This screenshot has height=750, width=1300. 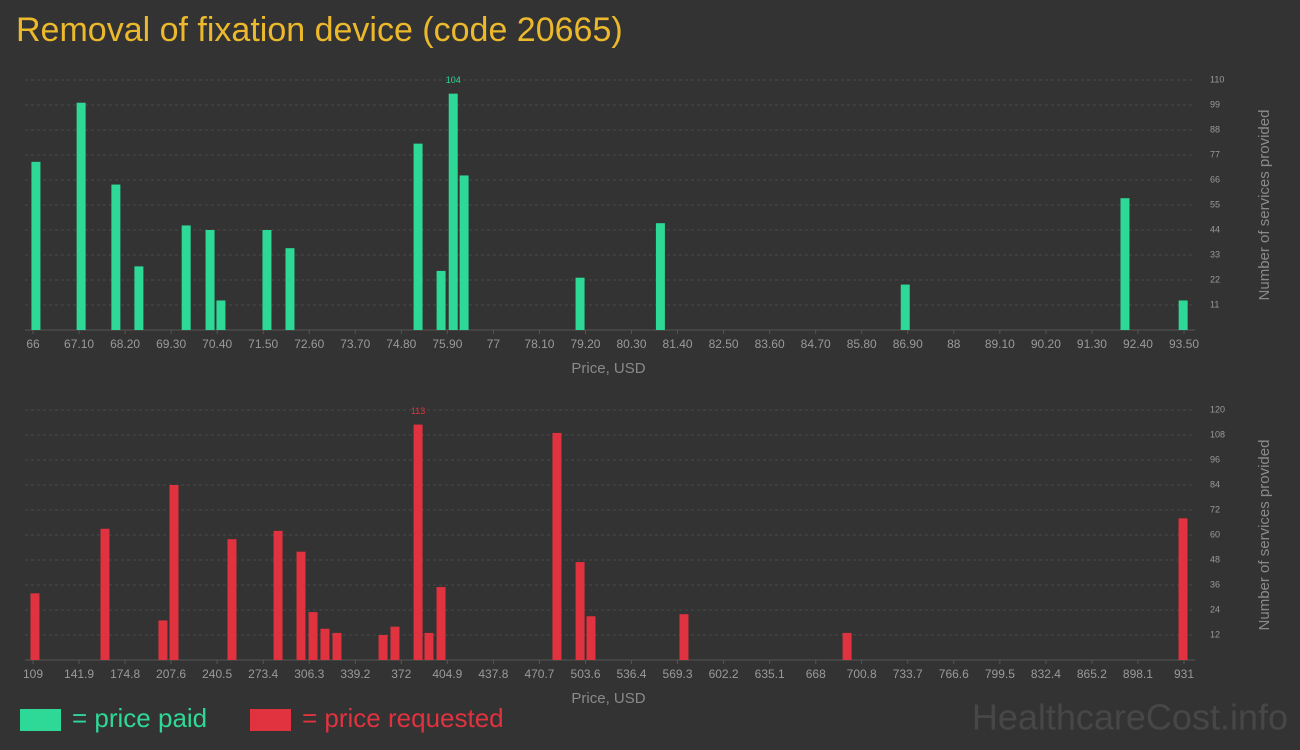 What do you see at coordinates (355, 674) in the screenshot?
I see `x-tick-label: 339.2` at bounding box center [355, 674].